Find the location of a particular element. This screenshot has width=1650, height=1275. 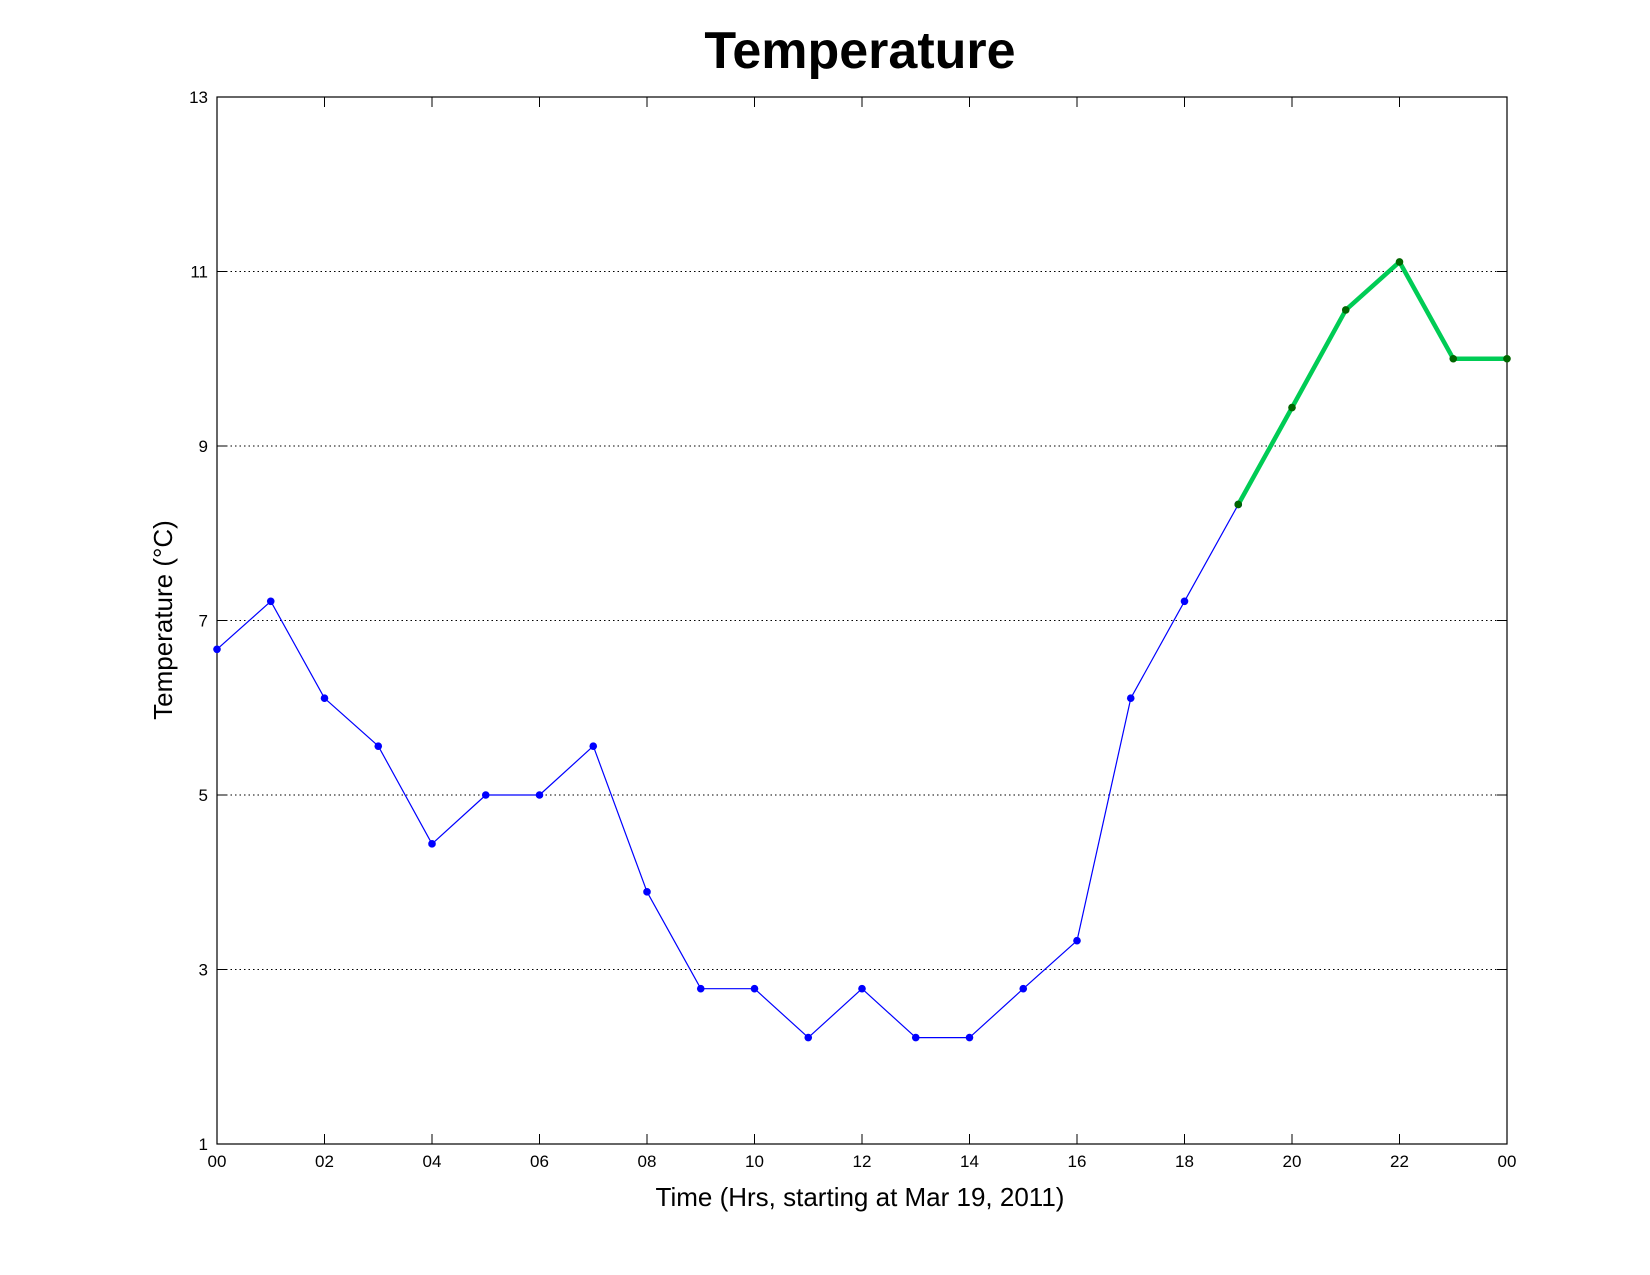

y-tick-label: 5 is located at coordinates (203, 795).